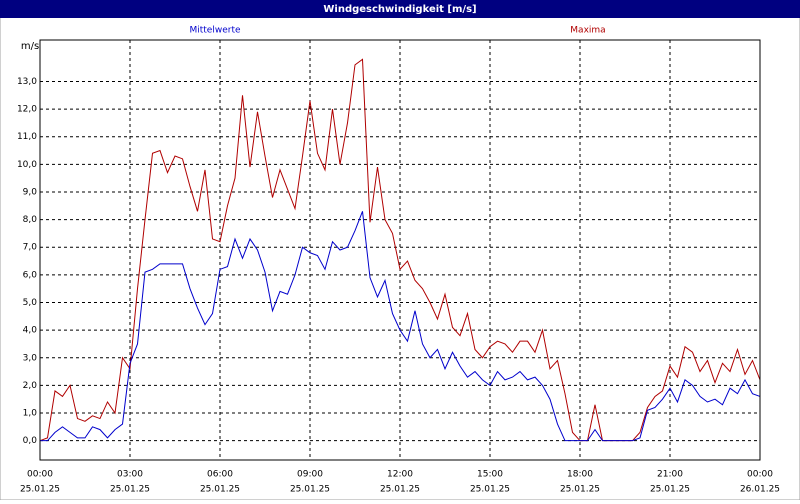 This screenshot has height=504, width=800. Describe the element at coordinates (400, 475) in the screenshot. I see `x-tick-label: 12:00` at that location.